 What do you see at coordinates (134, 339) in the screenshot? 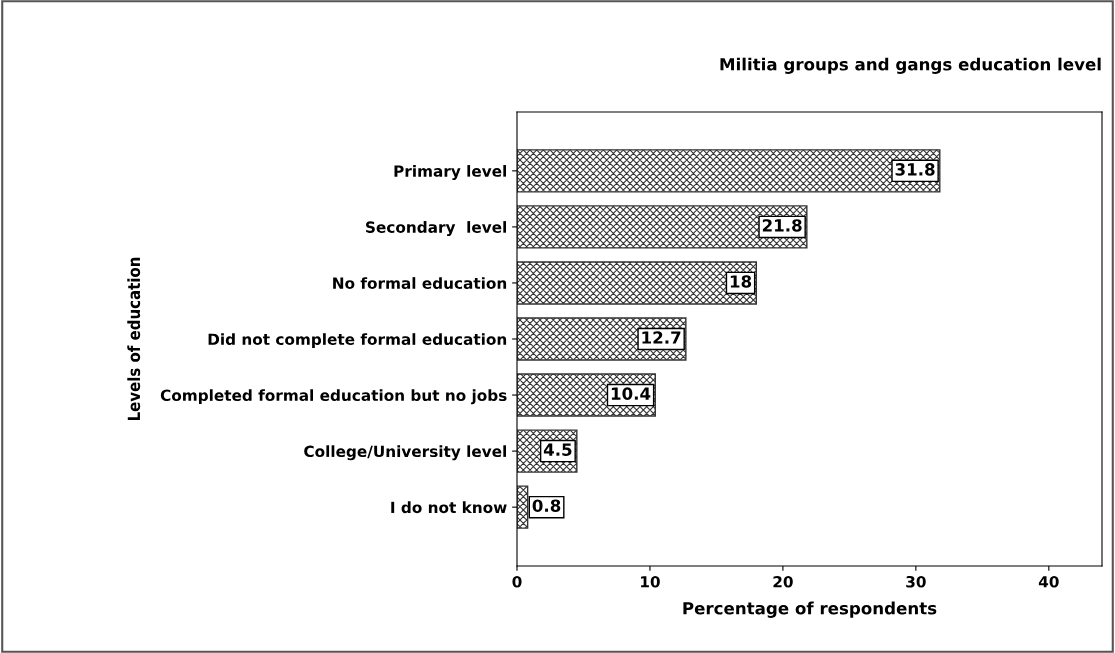
I see `y-axis-title: Levels of education` at bounding box center [134, 339].